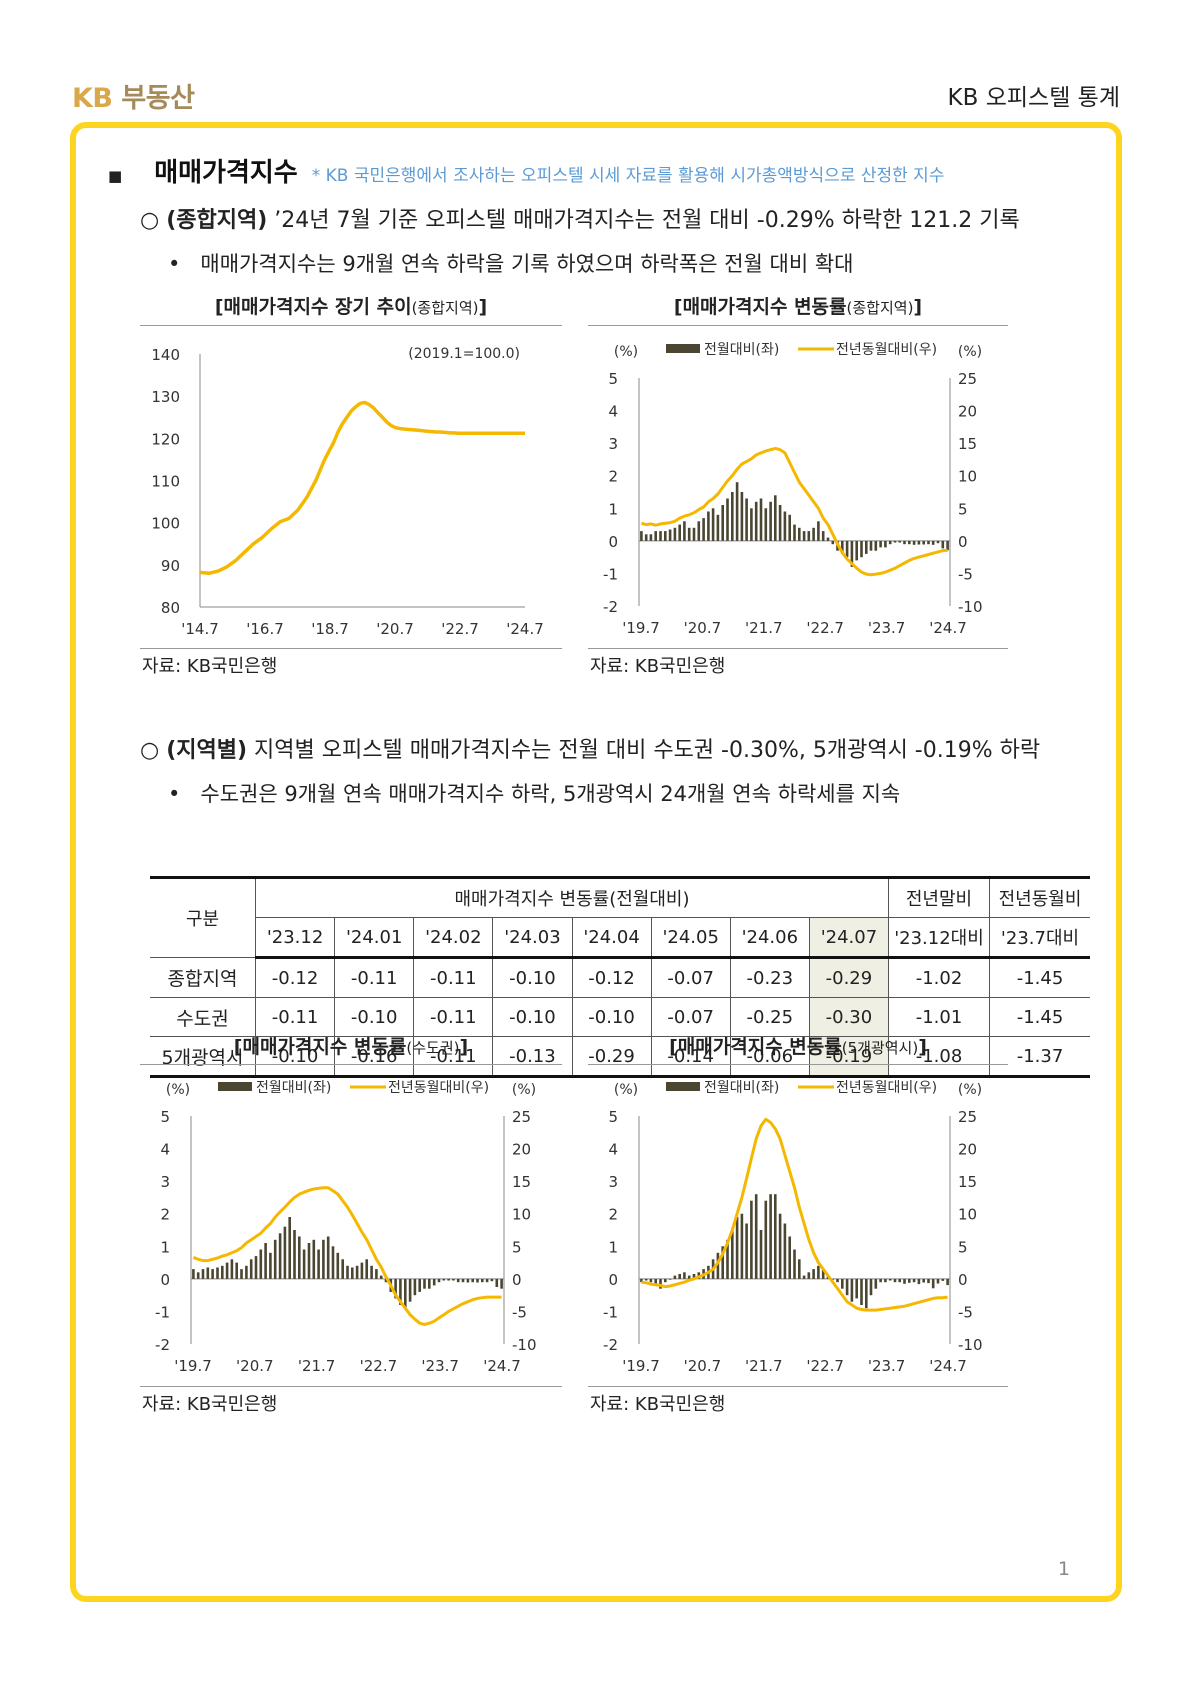 The width and height of the screenshot is (1190, 1683). What do you see at coordinates (1039, 897) in the screenshot?
I see `table-header-prev-same: 전년동월비` at bounding box center [1039, 897].